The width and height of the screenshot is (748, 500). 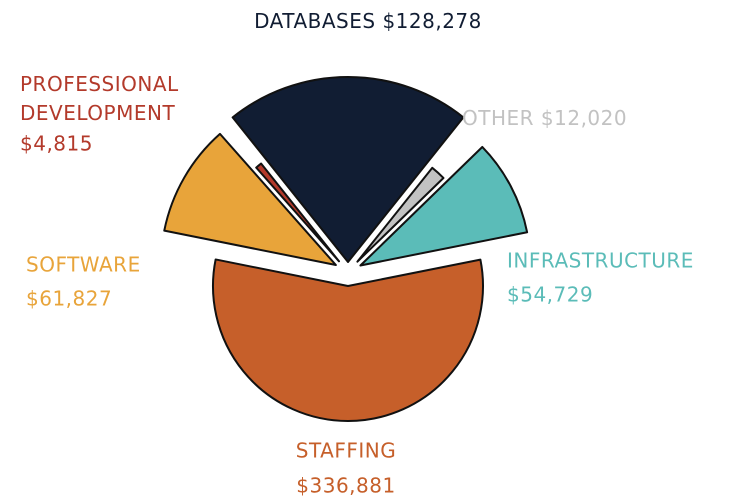 I want to click on value-label: $4,815, so click(x=56, y=144).